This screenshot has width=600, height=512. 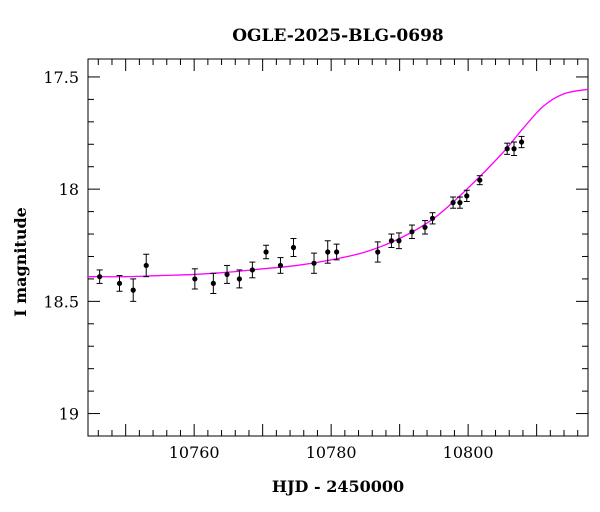 What do you see at coordinates (69, 414) in the screenshot?
I see `y-tick-label: 19` at bounding box center [69, 414].